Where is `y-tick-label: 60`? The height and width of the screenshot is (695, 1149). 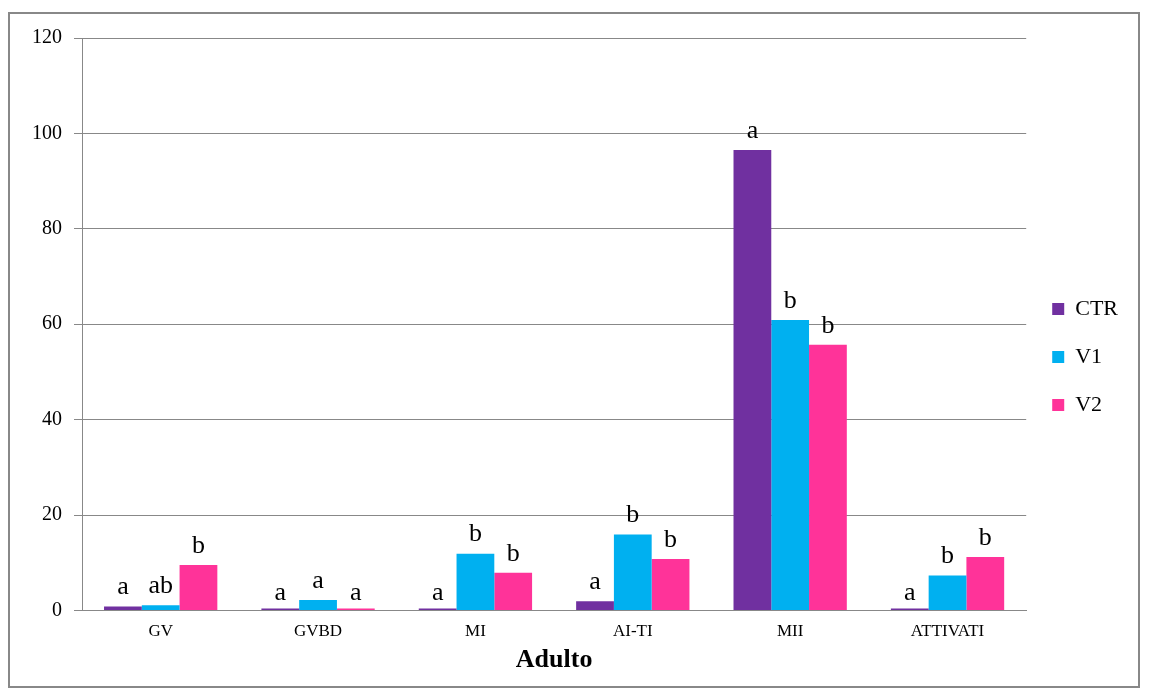 y-tick-label: 60 is located at coordinates (52, 322).